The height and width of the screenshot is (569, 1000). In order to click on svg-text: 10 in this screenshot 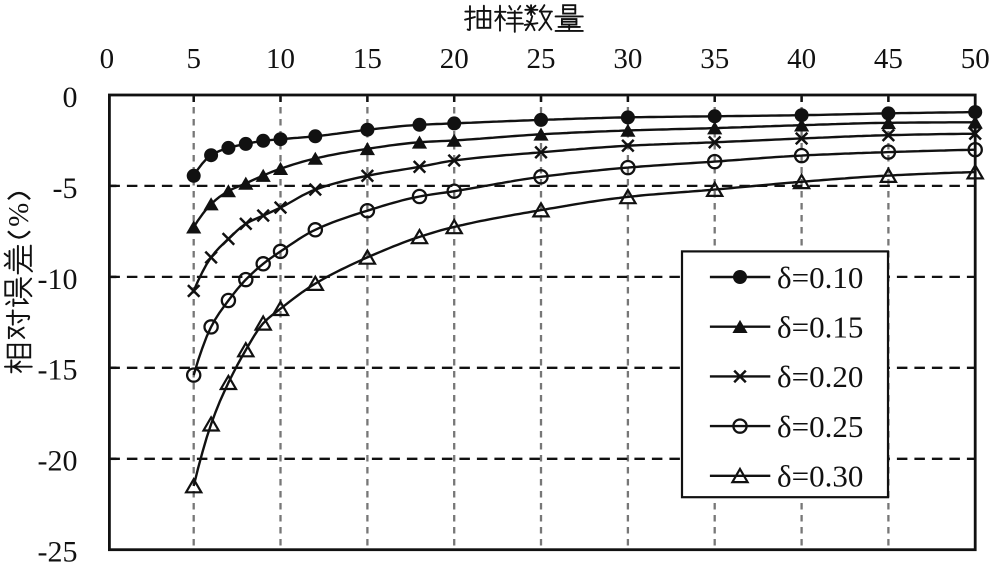, I will do `click(280, 59)`.